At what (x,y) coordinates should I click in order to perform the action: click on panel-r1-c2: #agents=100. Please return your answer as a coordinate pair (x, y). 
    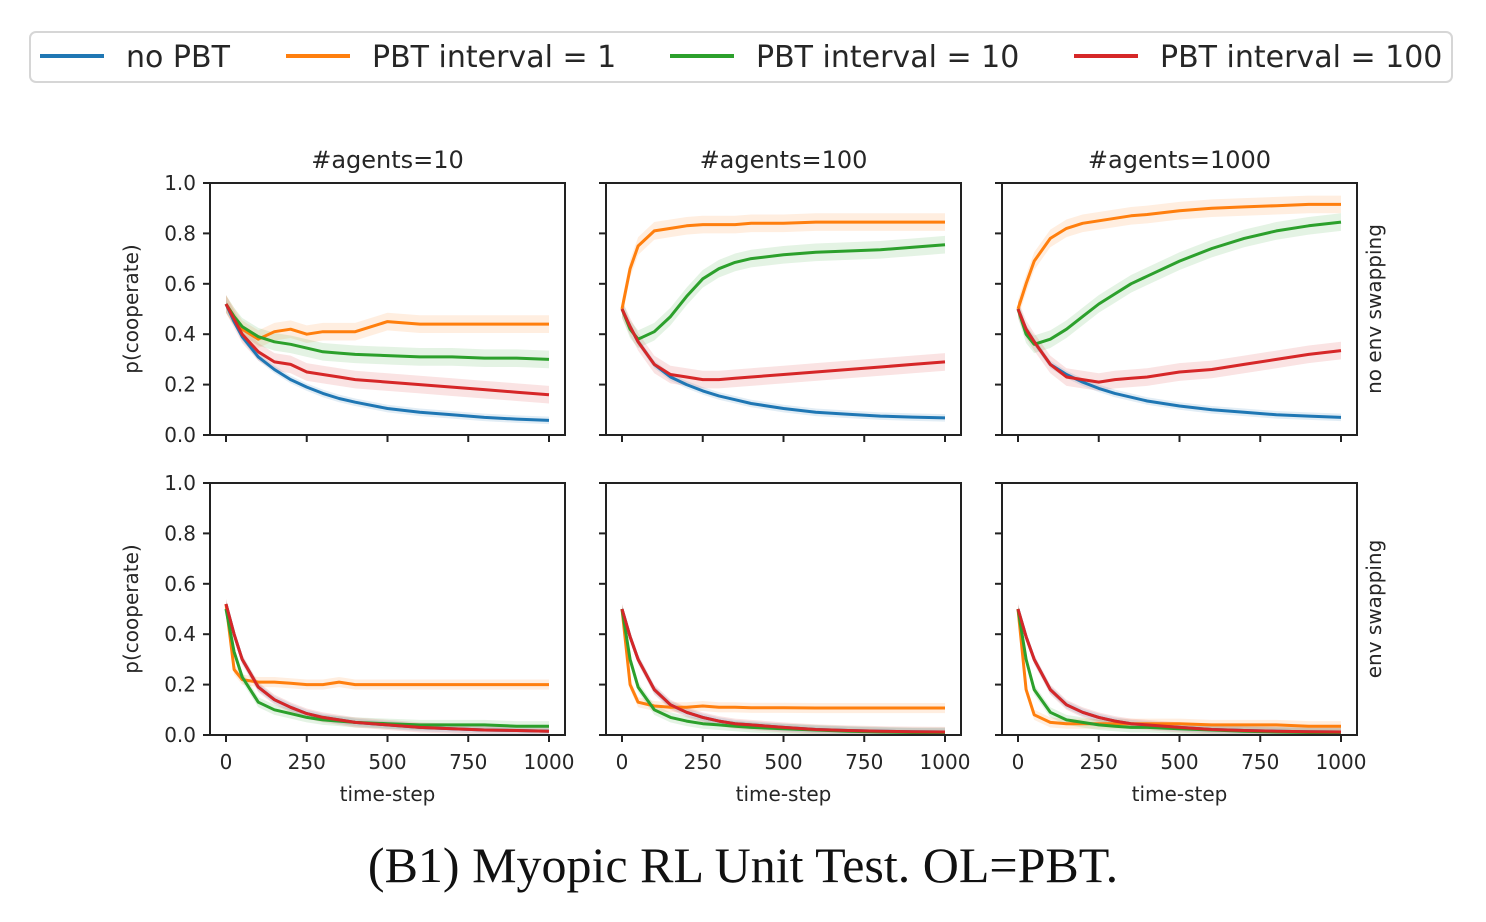
    Looking at the image, I should click on (780, 294).